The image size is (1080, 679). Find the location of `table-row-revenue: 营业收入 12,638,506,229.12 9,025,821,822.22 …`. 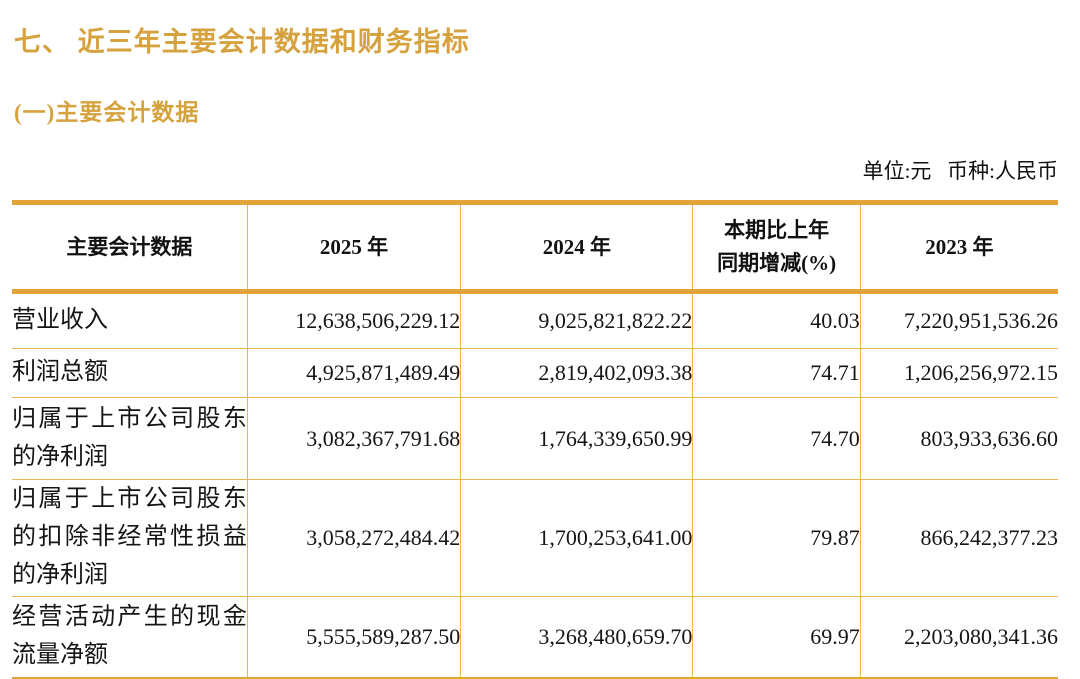

table-row-revenue: 营业收入 12,638,506,229.12 9,025,821,822.22 … is located at coordinates (535, 320).